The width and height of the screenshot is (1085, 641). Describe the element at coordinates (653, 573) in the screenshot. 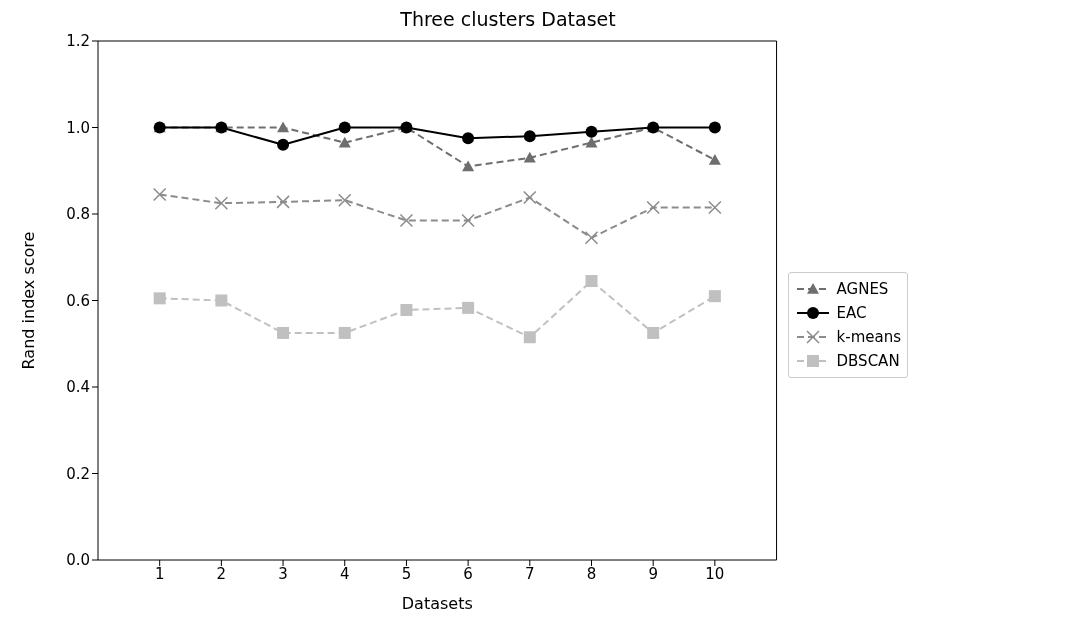

I see `x-tick-label: 9` at that location.